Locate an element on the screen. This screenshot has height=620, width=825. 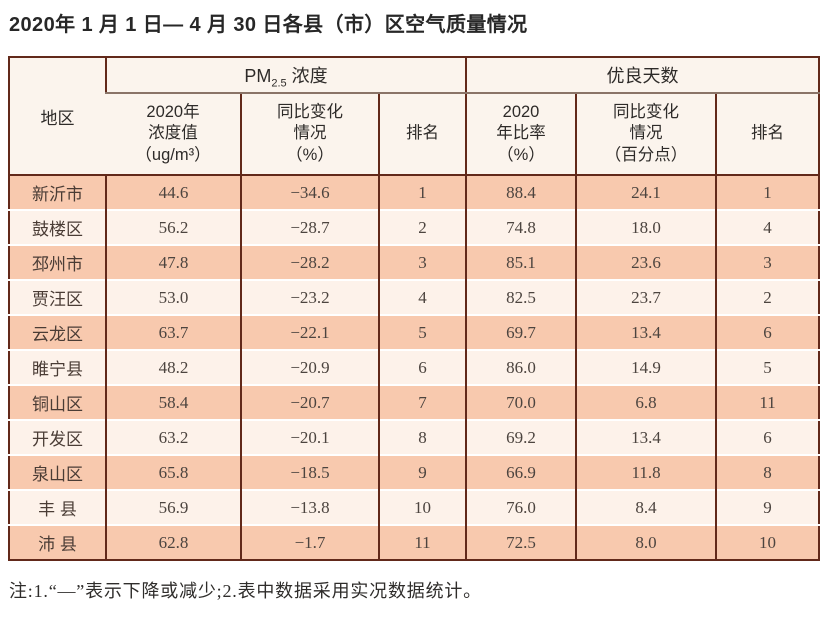
table-row: 新沂市 44.6 −34.6 1 88.4 24.1 1 is located at coordinates (414, 192).